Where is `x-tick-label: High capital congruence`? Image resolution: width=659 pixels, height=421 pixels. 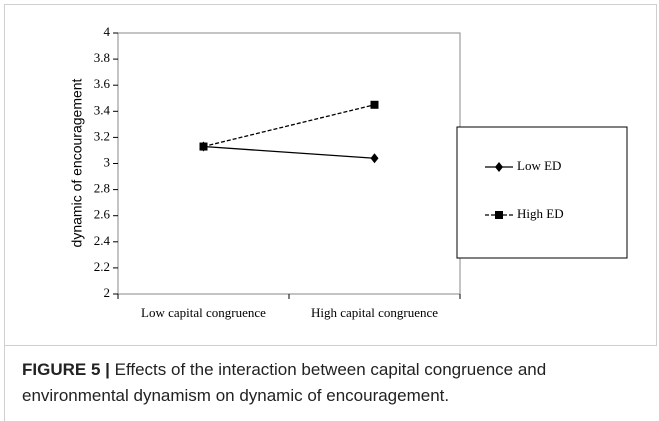 x-tick-label: High capital congruence is located at coordinates (374, 312).